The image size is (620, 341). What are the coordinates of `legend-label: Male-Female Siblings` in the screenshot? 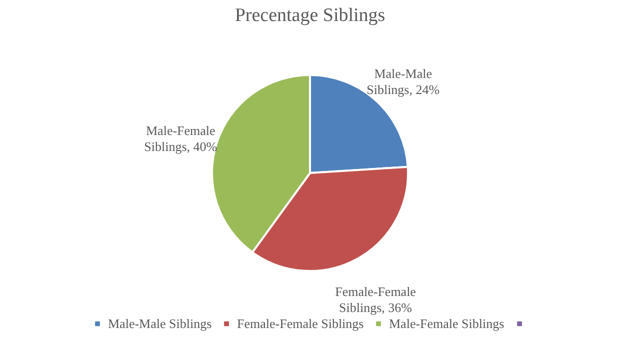 It's located at (446, 323).